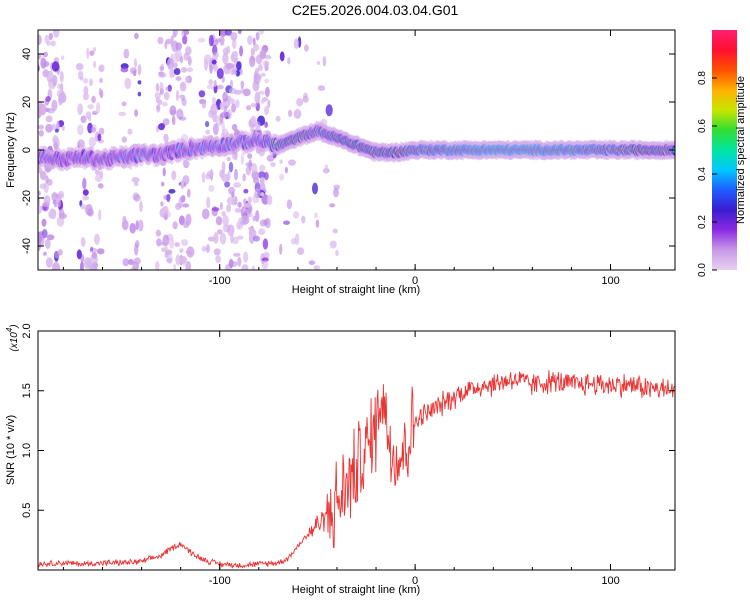 This screenshot has height=600, width=750. Describe the element at coordinates (415, 581) in the screenshot. I see `x-tick-label: 0` at that location.